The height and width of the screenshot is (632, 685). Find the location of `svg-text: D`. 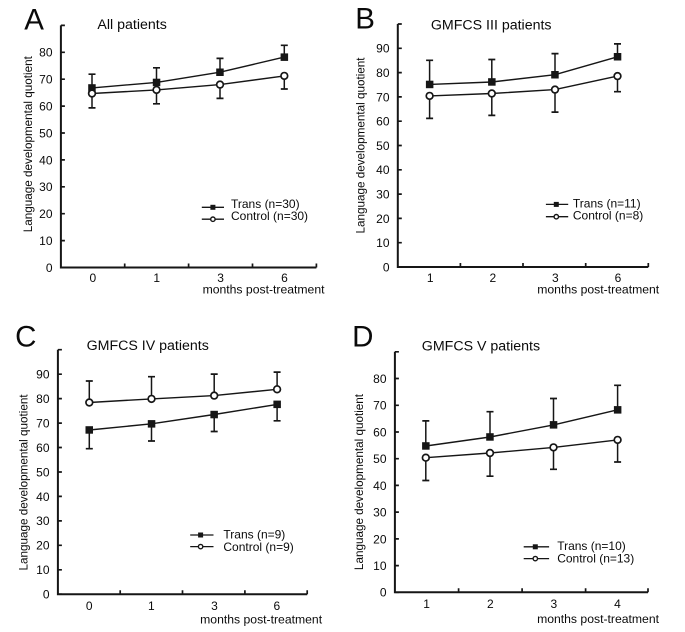

svg-text: D is located at coordinates (362, 337).